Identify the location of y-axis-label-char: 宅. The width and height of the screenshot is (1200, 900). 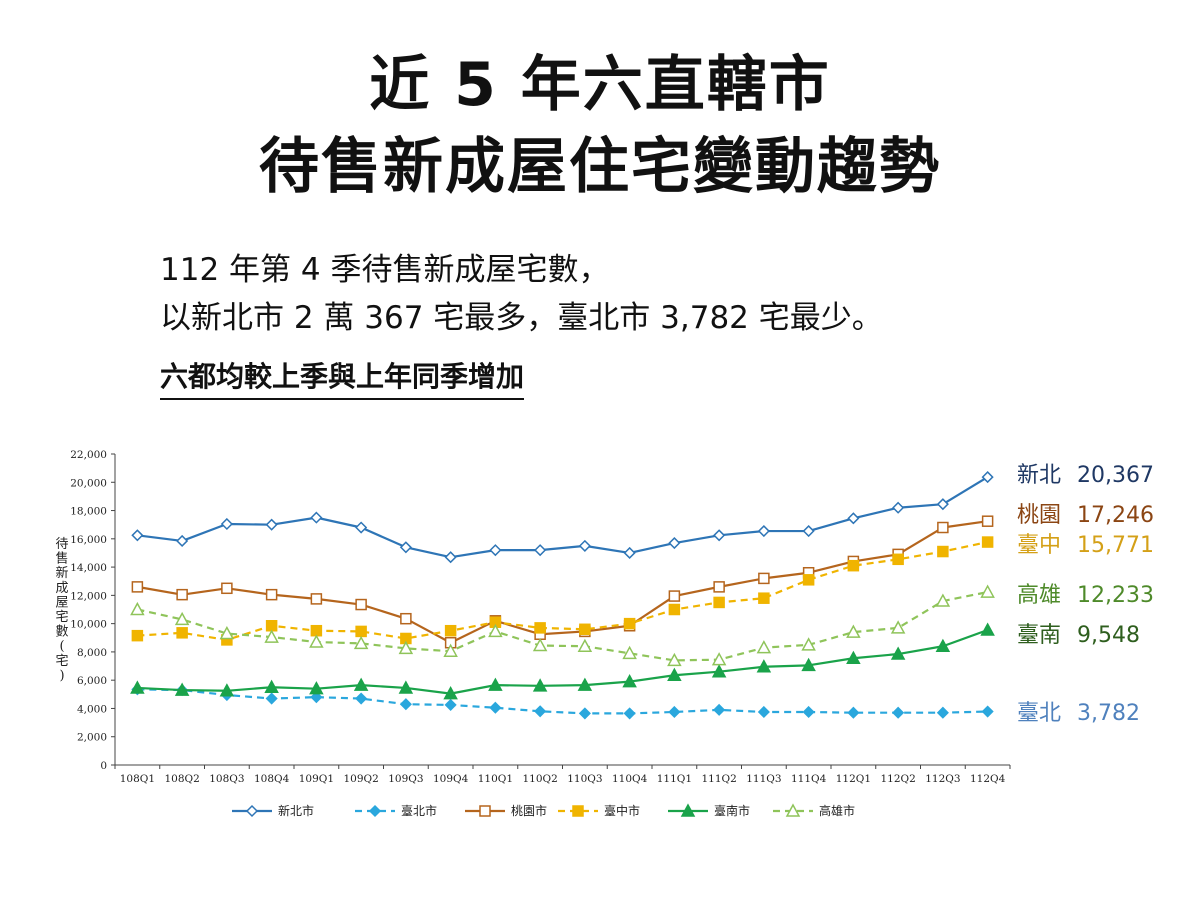
(61, 617).